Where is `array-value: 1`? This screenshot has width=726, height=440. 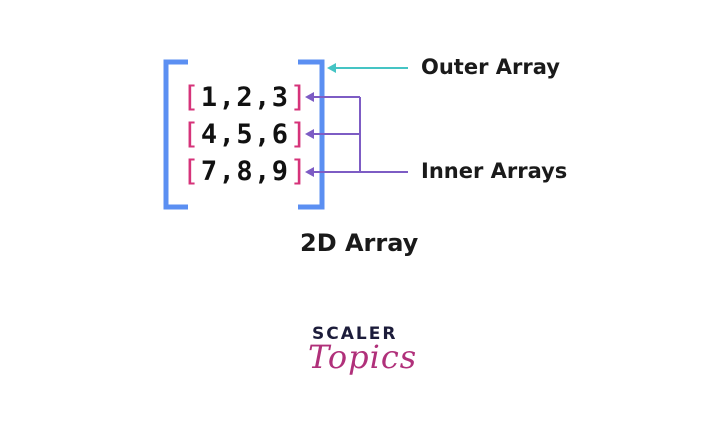
array-value: 1 is located at coordinates (209, 97).